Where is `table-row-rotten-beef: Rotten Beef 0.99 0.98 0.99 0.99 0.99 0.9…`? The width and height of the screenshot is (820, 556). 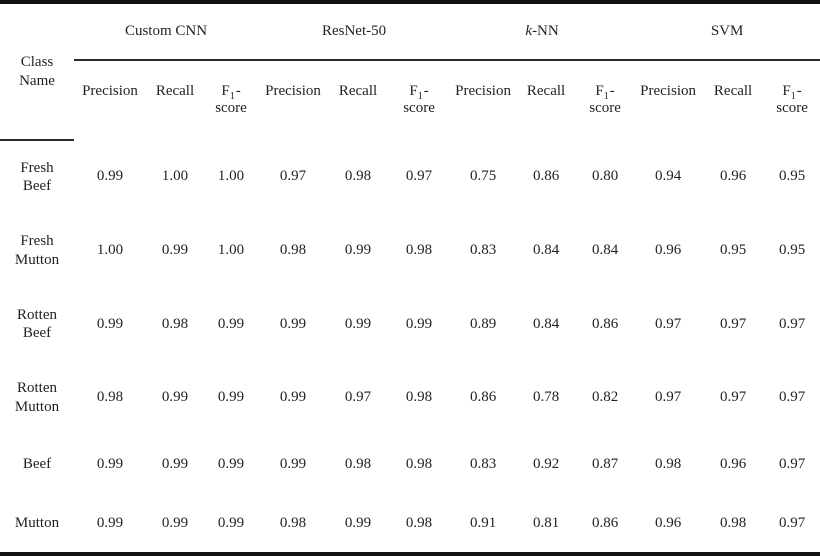
table-row-rotten-beef: Rotten Beef 0.99 0.98 0.99 0.99 0.99 0.9… is located at coordinates (410, 324).